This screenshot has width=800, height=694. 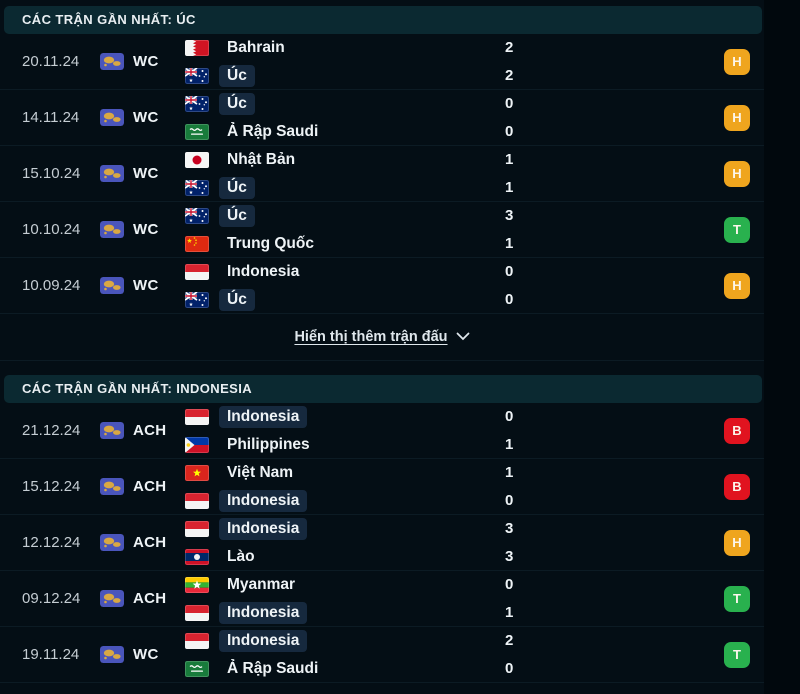 What do you see at coordinates (382, 599) in the screenshot?
I see `match-row: 09.12.24 ACH Myanmar Indonesia 0 1 T` at bounding box center [382, 599].